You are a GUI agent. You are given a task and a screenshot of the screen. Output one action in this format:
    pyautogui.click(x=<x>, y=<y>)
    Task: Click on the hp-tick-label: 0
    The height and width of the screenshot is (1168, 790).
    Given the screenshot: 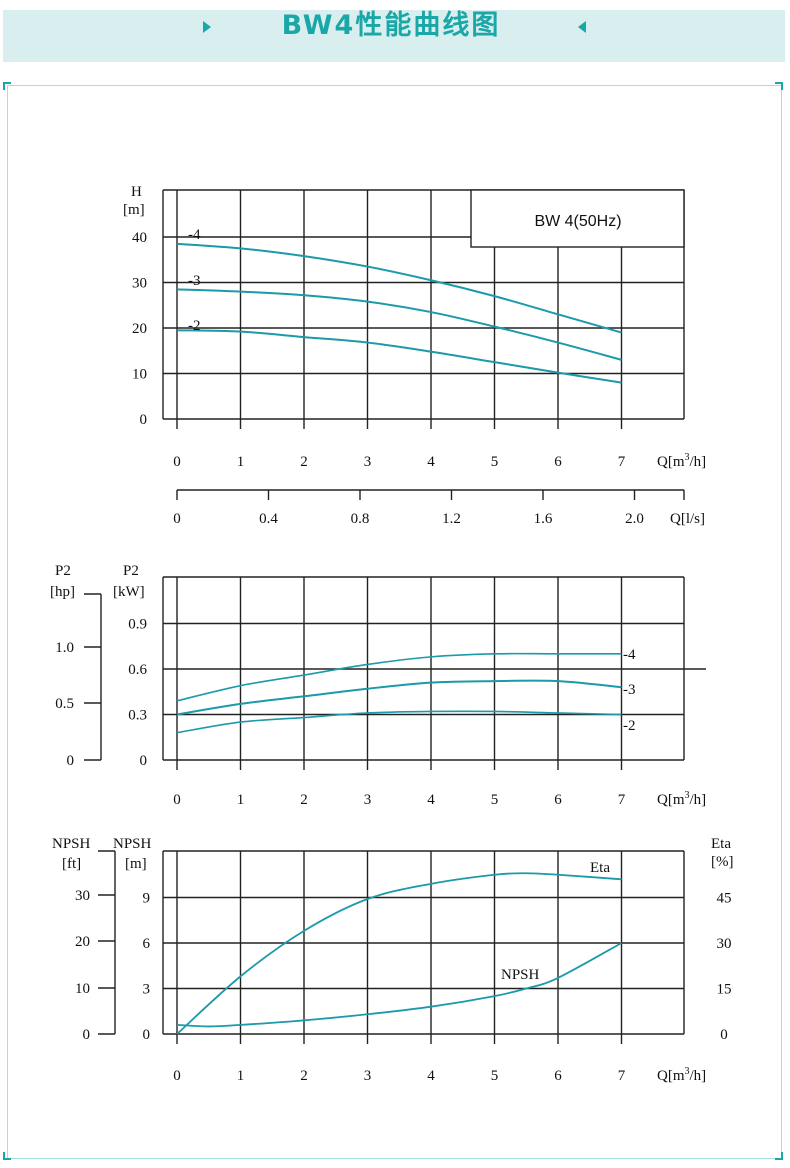 What is the action you would take?
    pyautogui.click(x=71, y=761)
    